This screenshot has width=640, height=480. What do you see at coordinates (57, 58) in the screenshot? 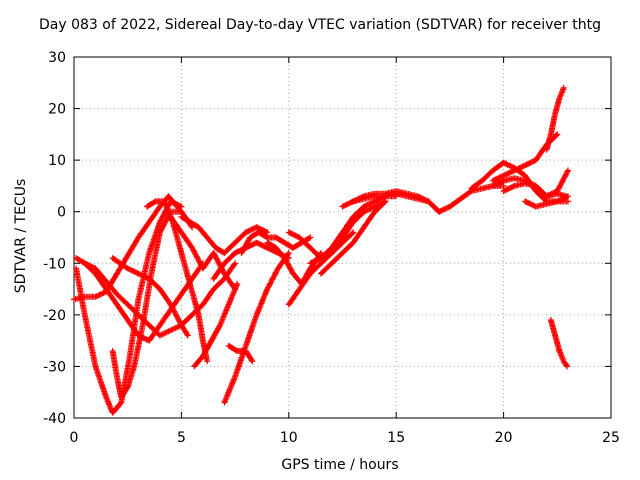
I see `y-tick-label: 30` at bounding box center [57, 58].